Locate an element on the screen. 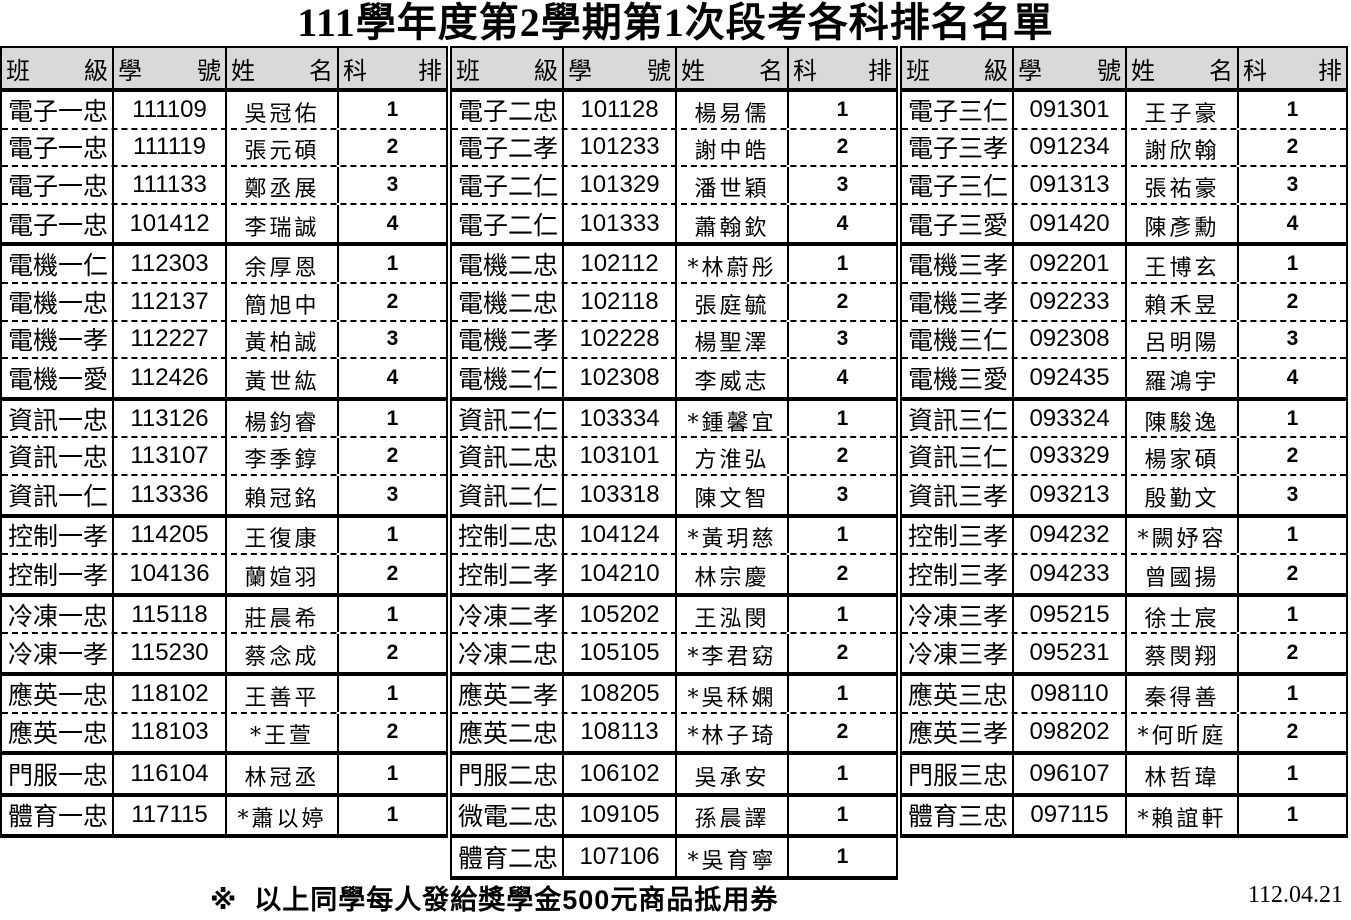 The image size is (1351, 920). name-cell: *賴誼軒 is located at coordinates (1183, 815).